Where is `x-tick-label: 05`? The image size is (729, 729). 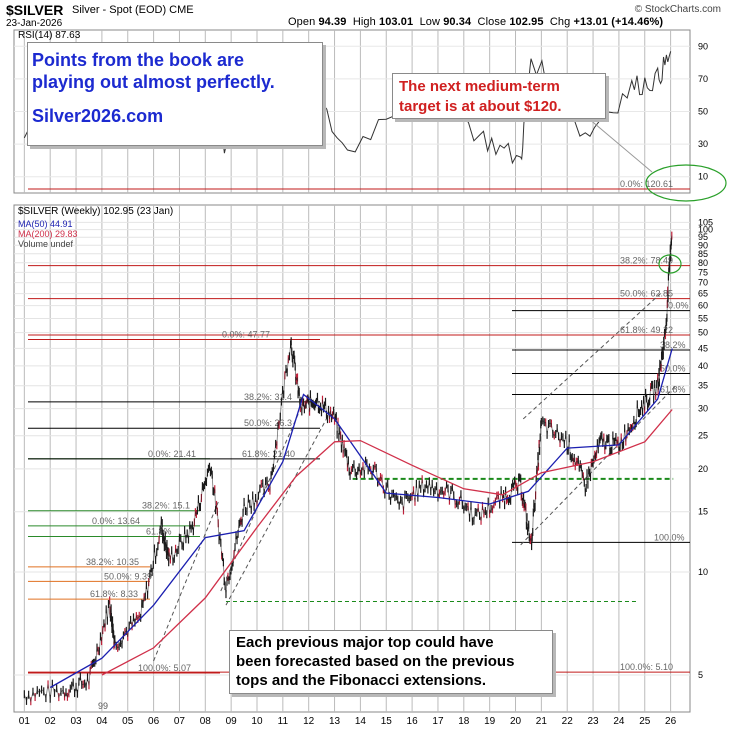 x-tick-label: 05 is located at coordinates (128, 721).